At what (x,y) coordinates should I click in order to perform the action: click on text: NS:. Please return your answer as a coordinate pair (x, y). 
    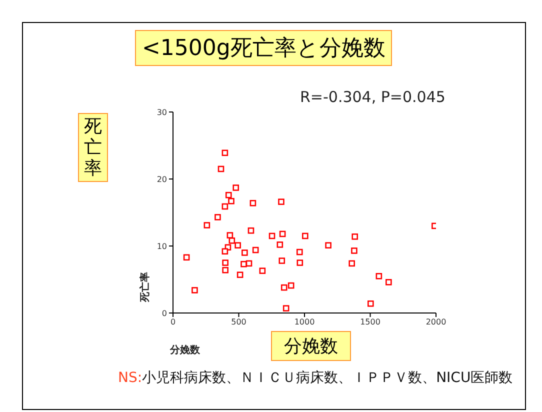
    Looking at the image, I should click on (130, 378).